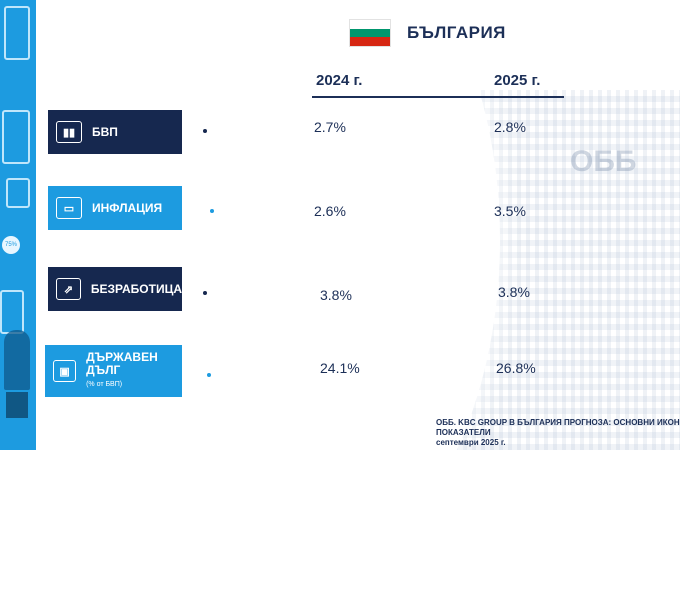  Describe the element at coordinates (11, 245) in the screenshot. I see `percent-badge: 75%` at that location.